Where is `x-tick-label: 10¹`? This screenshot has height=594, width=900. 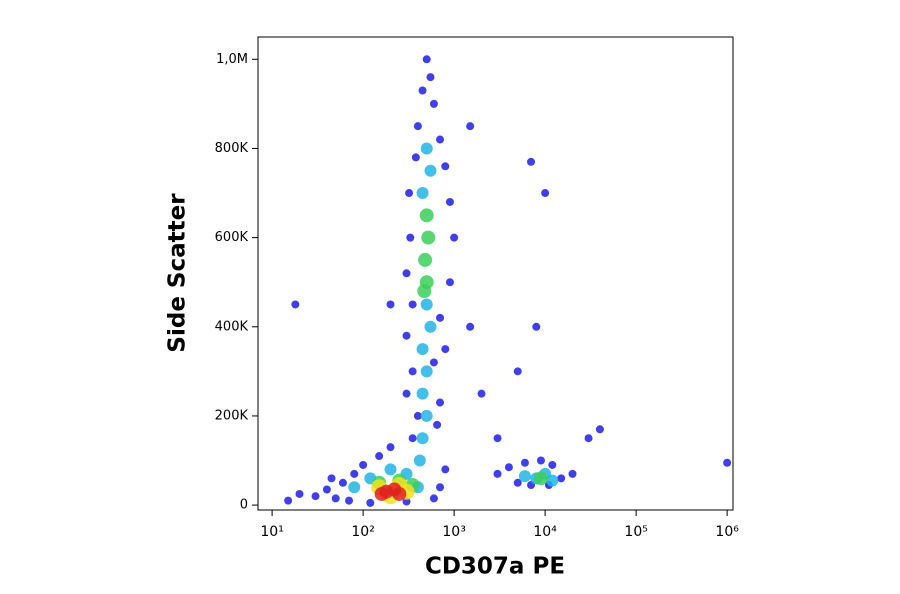 x-tick-label: 10¹ is located at coordinates (271, 532).